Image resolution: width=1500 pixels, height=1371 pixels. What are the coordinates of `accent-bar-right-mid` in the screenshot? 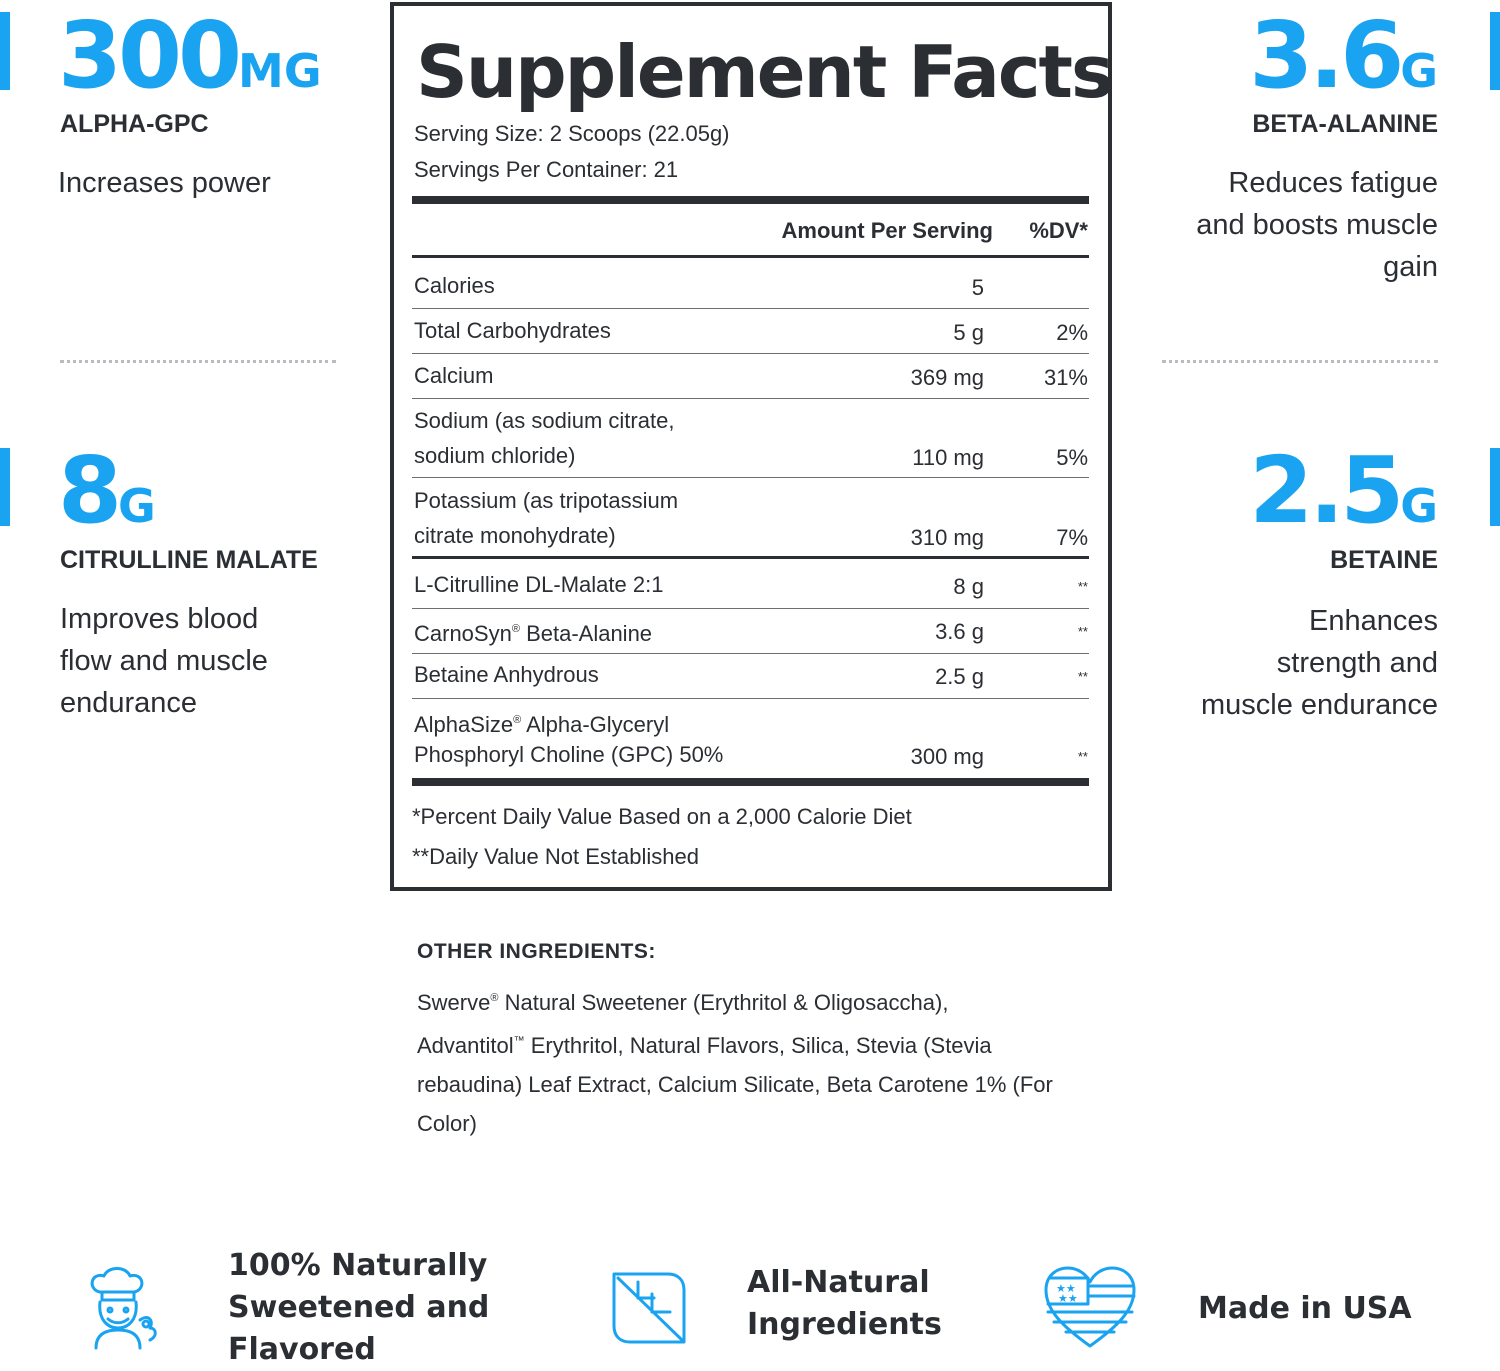 It's located at (1495, 487).